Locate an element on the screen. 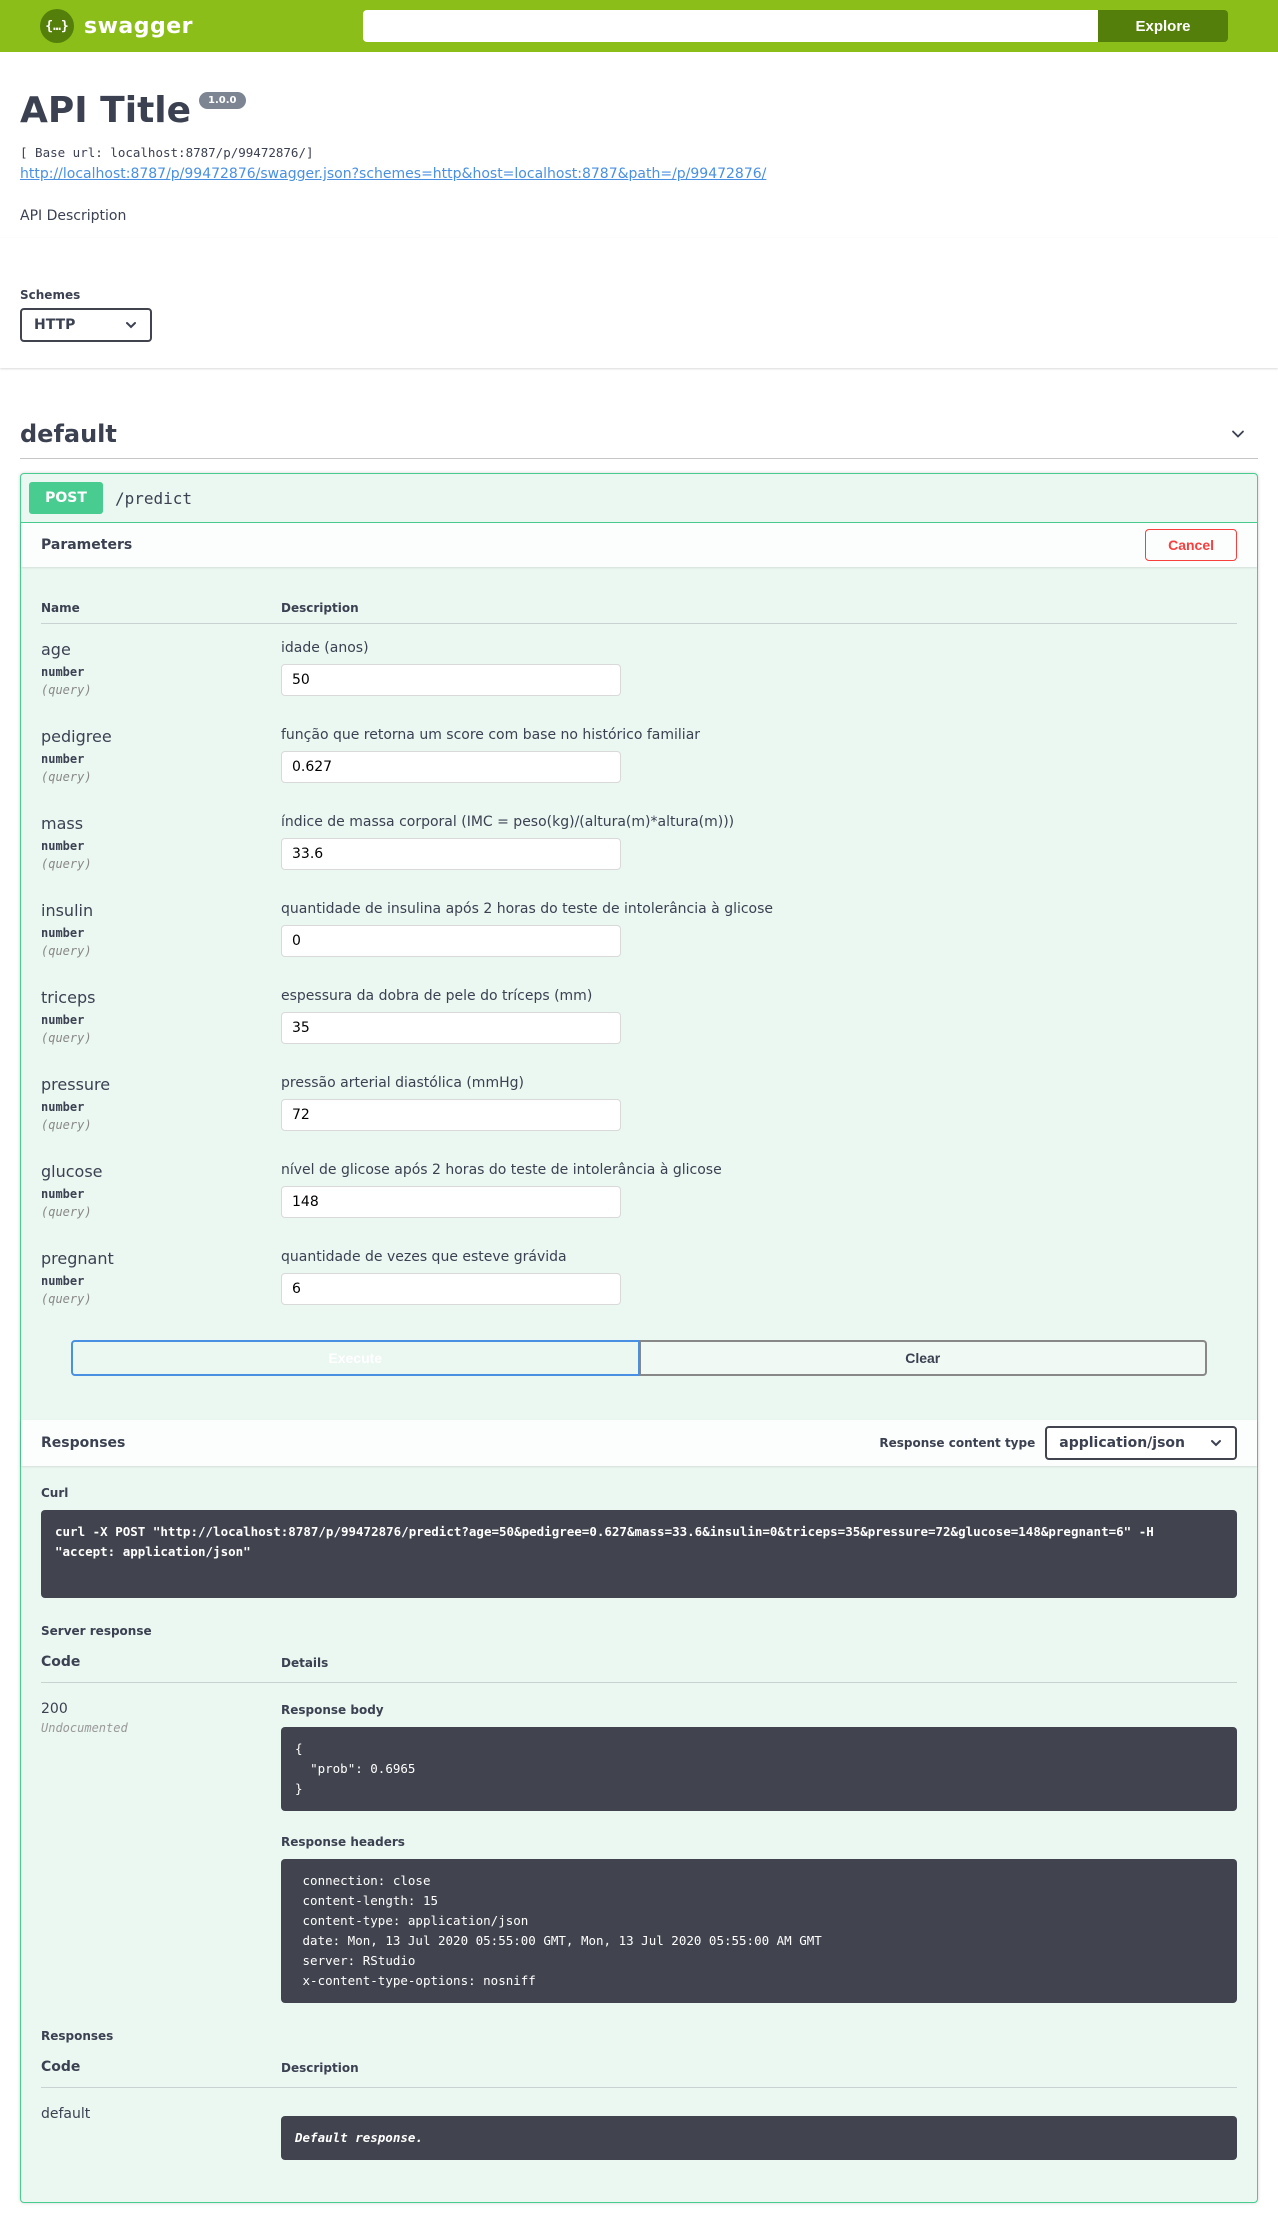 The width and height of the screenshot is (1278, 2223). responses-title: Responses is located at coordinates (83, 1443).